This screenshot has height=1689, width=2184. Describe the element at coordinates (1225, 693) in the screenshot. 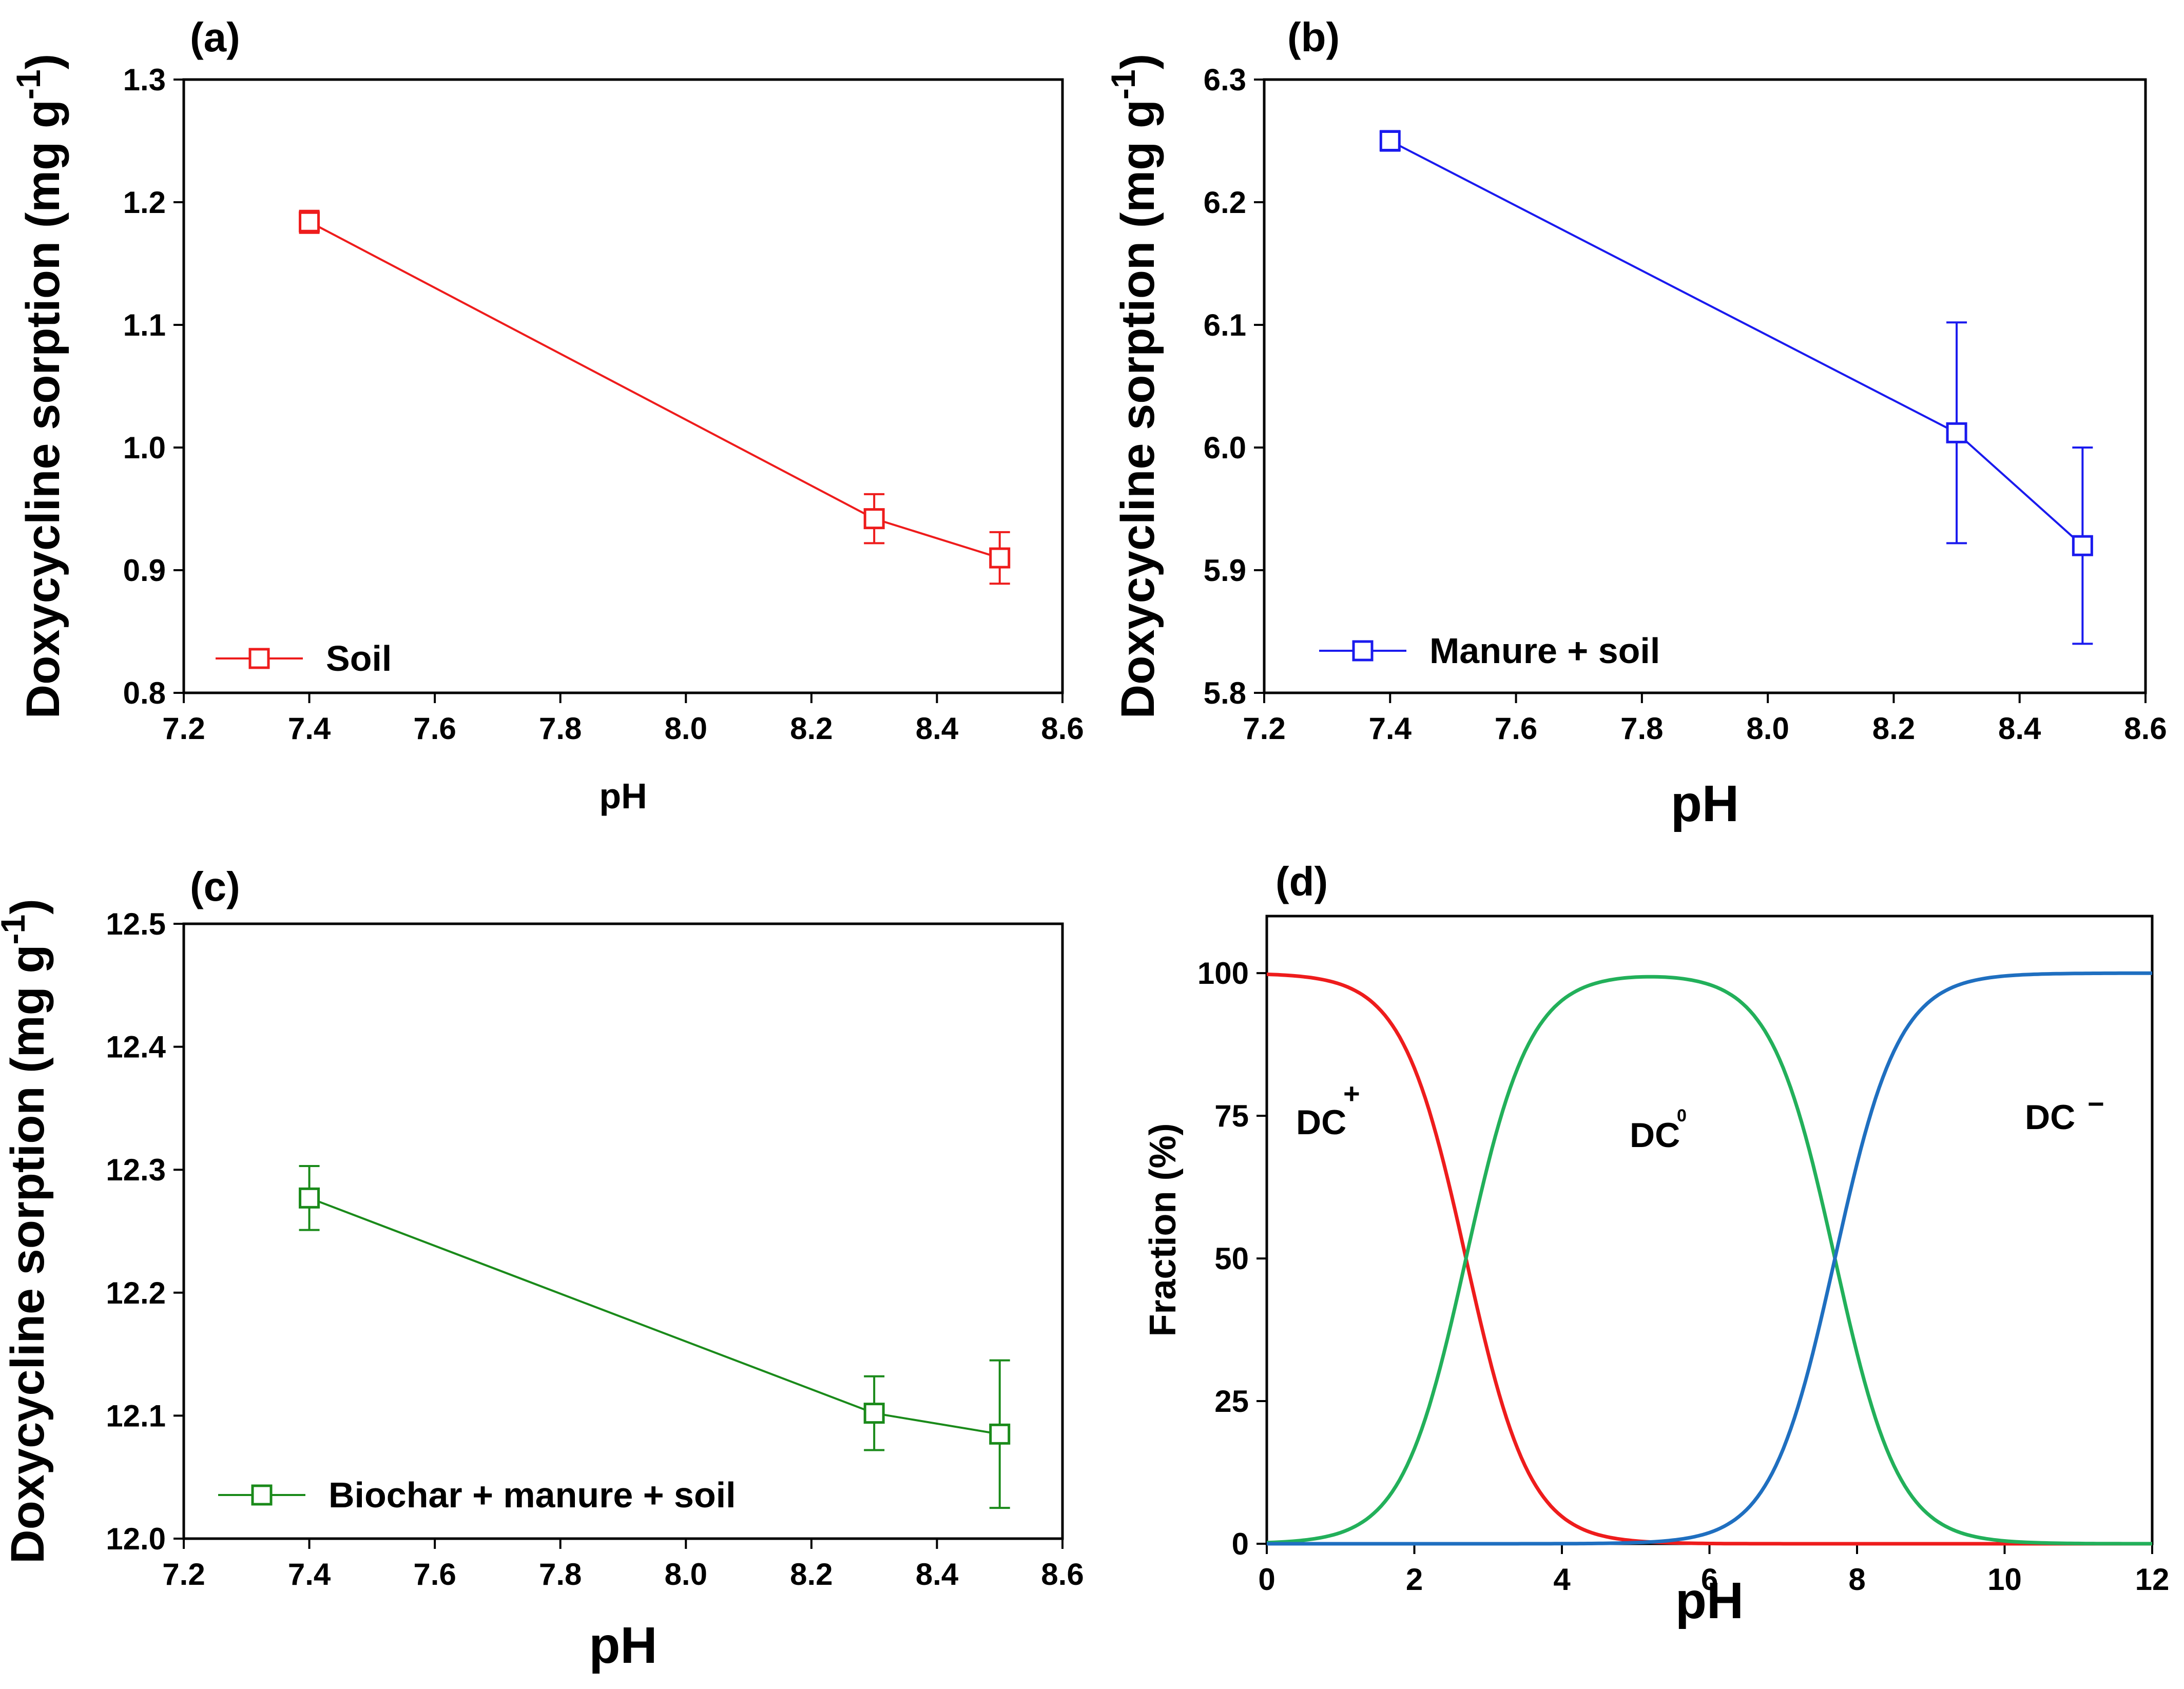

I see `y-tick-label: 5.8` at that location.